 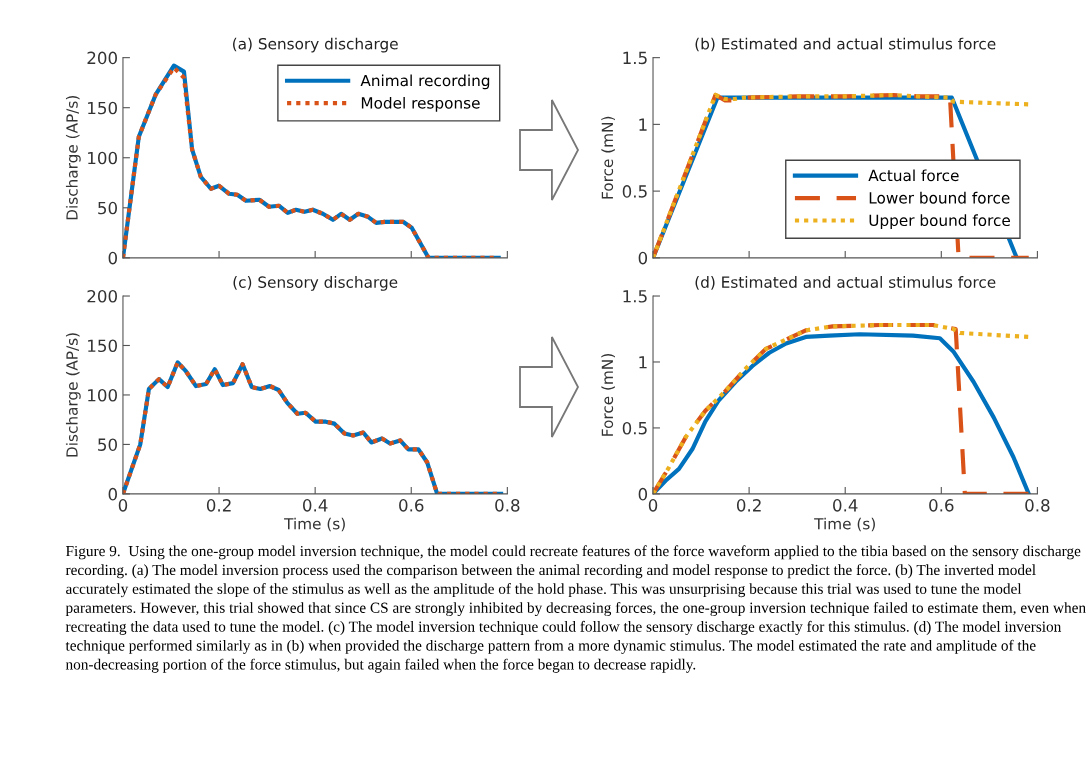 What do you see at coordinates (845, 283) in the screenshot?
I see `chart-title: (d) Estimated and actual stimulus force` at bounding box center [845, 283].